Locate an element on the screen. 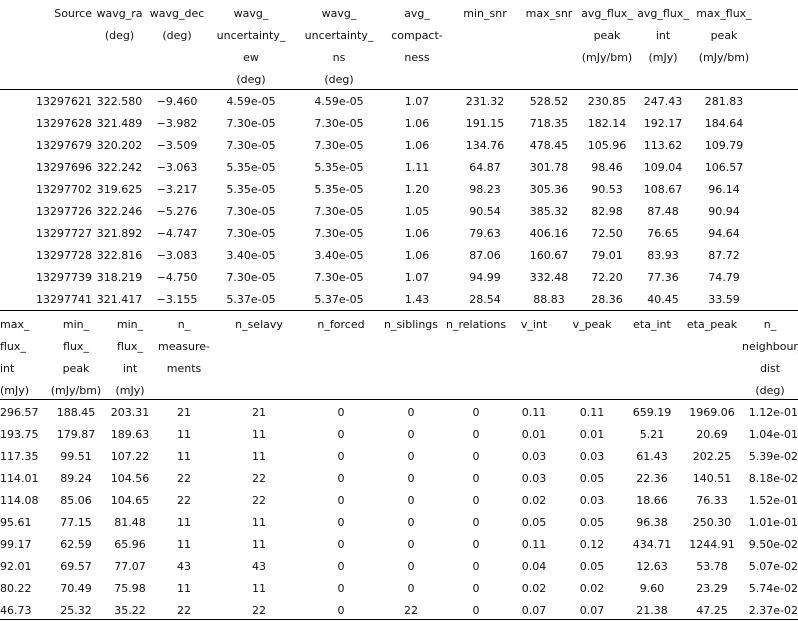 The height and width of the screenshot is (622, 798). table-cell: 72.20 is located at coordinates (607, 277).